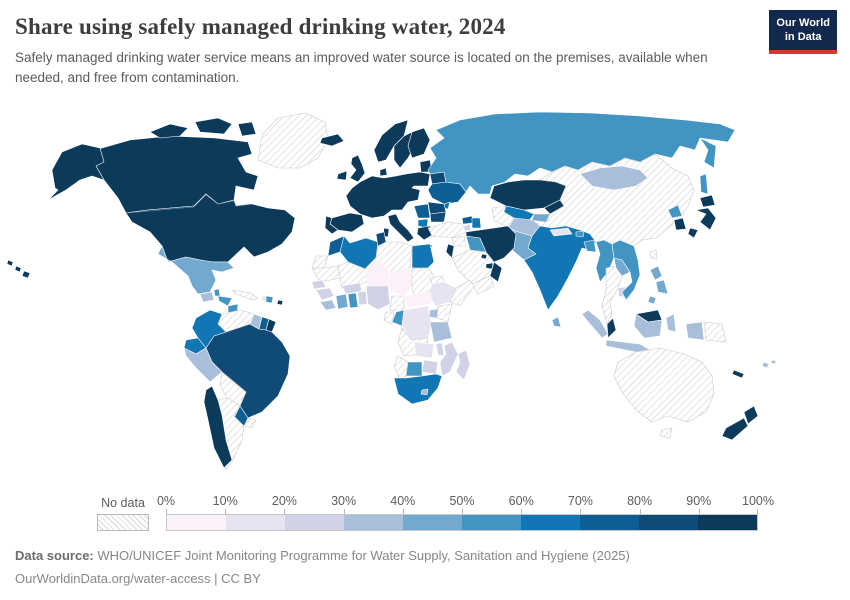  What do you see at coordinates (433, 313) in the screenshot?
I see `country-uganda` at bounding box center [433, 313].